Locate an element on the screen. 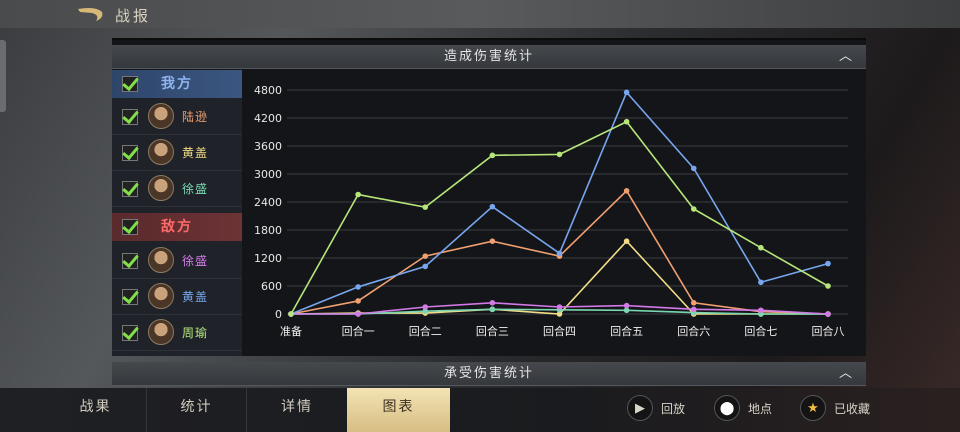  x-tick-label: 回合六 is located at coordinates (693, 331).